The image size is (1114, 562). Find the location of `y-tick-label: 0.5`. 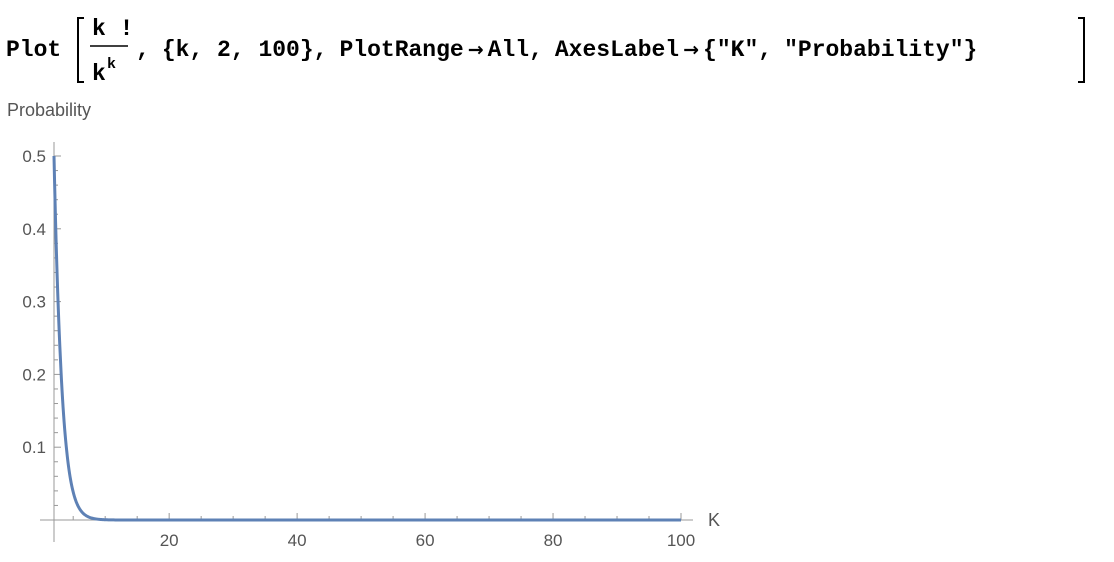

y-tick-label: 0.5 is located at coordinates (34, 156).